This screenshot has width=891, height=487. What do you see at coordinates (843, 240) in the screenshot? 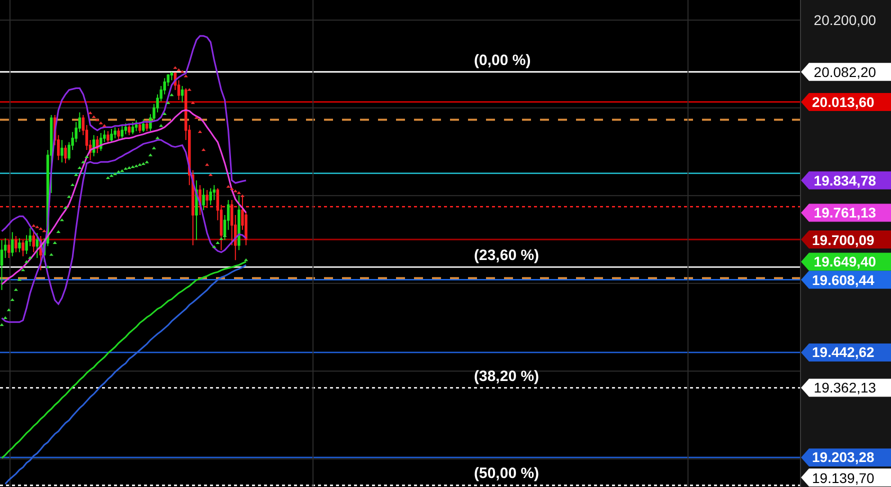
I see `ref-line-label: 19.700,09` at bounding box center [843, 240].